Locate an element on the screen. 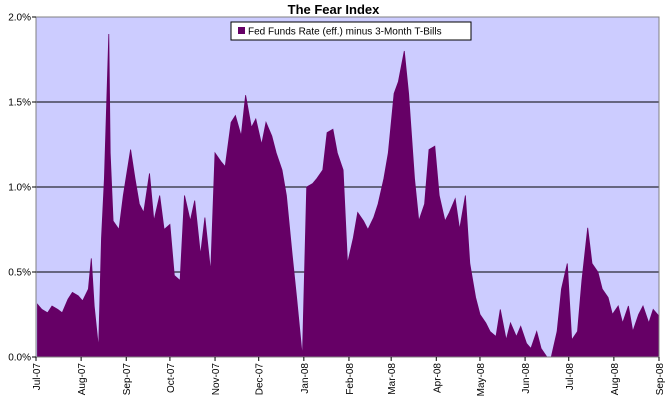 The width and height of the screenshot is (667, 403). x-tick-label: Feb-08 is located at coordinates (350, 379).